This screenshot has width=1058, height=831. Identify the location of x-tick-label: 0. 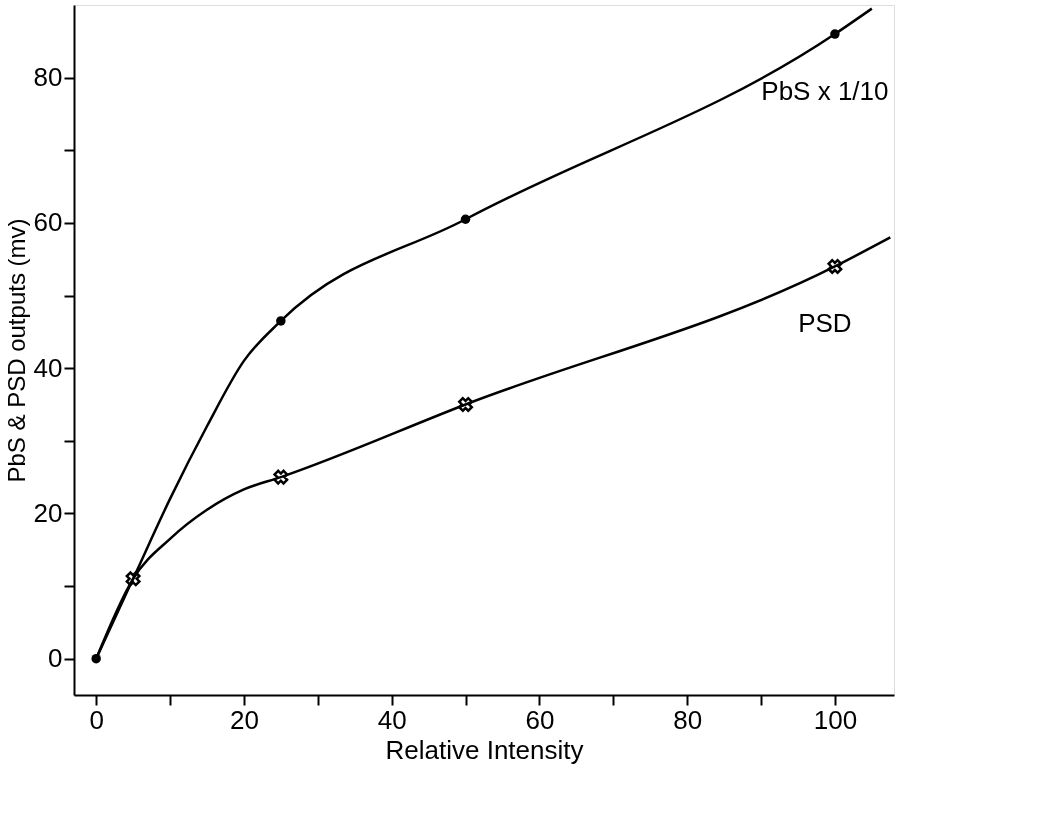
(96, 719).